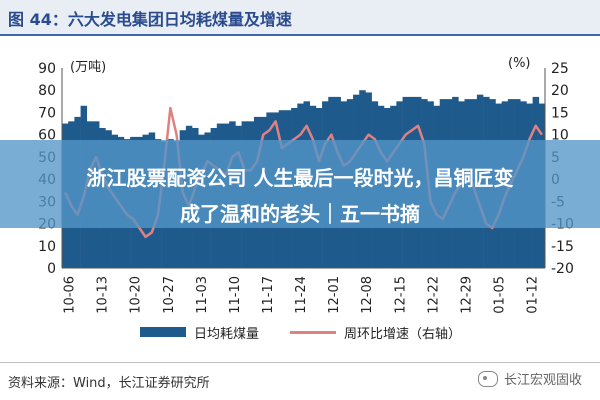 This screenshot has width=600, height=400. Describe the element at coordinates (519, 63) in the screenshot. I see `right-axis-unit: (%)` at that location.